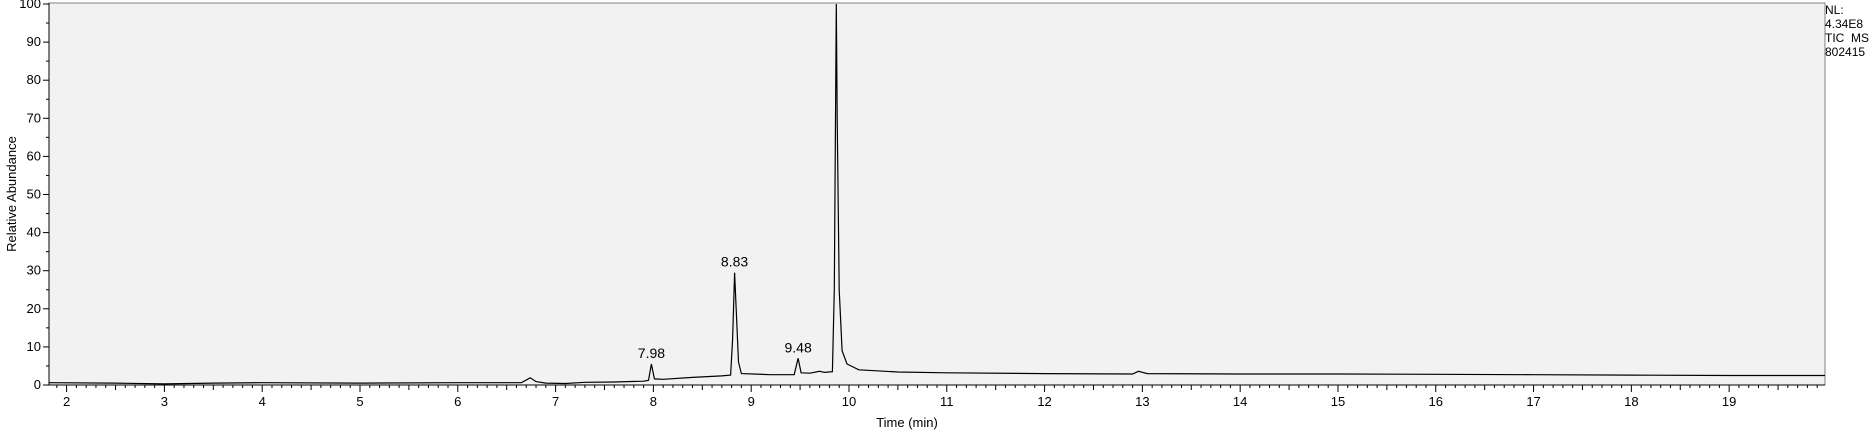 Image resolution: width=1874 pixels, height=436 pixels. I want to click on x-axis-title: Time (min), so click(907, 422).